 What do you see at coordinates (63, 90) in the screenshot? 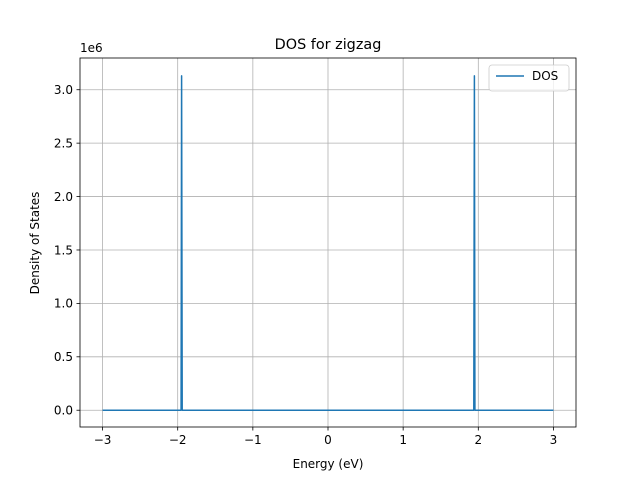
I see `y-tick-label: 3.0` at bounding box center [63, 90].